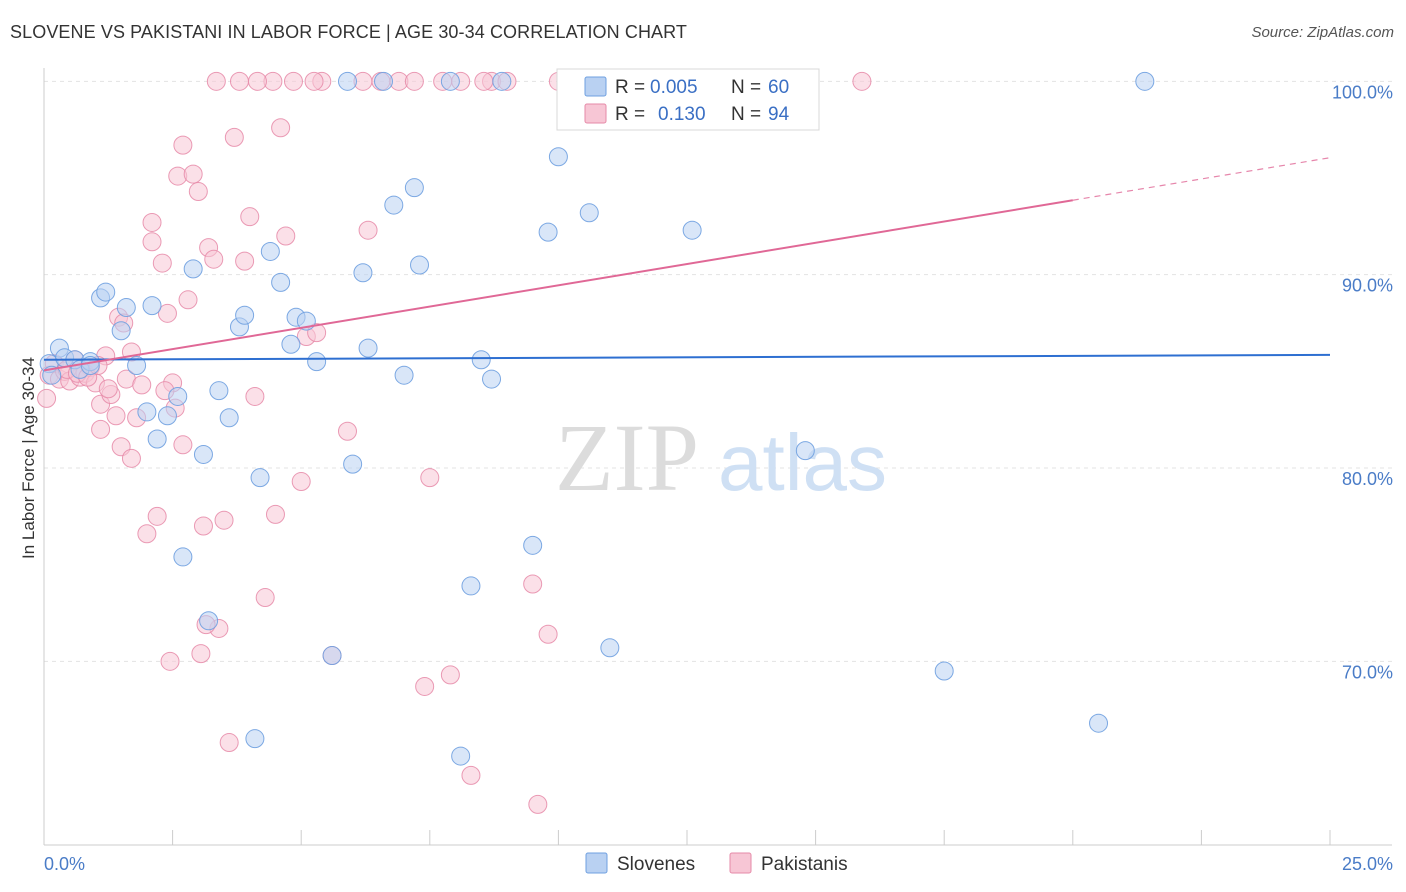  Describe the element at coordinates (595, 86) in the screenshot. I see `legend-swatch-slovenes` at that location.